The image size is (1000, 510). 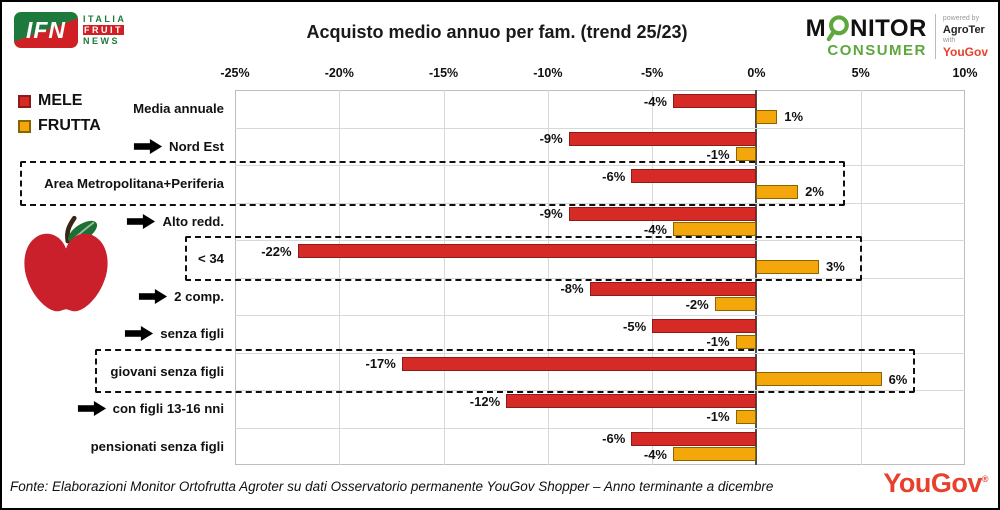 I want to click on apple-icon, so click(x=66, y=263).